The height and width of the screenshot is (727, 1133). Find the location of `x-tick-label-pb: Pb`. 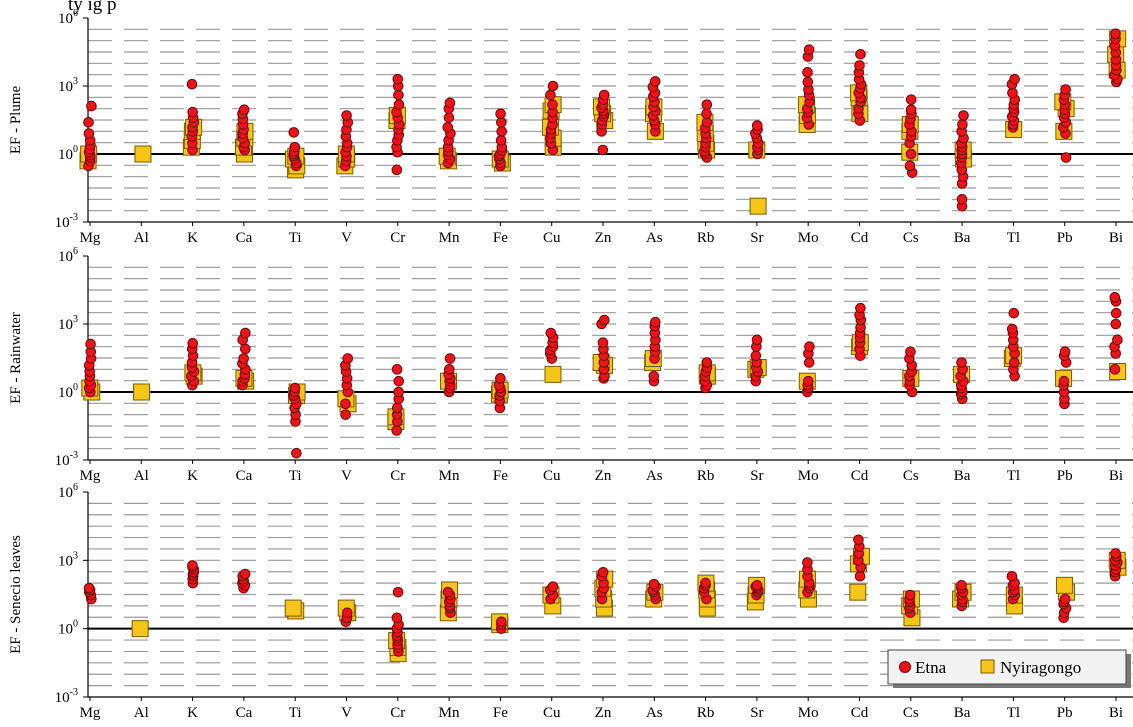

x-tick-label-pb: Pb is located at coordinates (1065, 476).